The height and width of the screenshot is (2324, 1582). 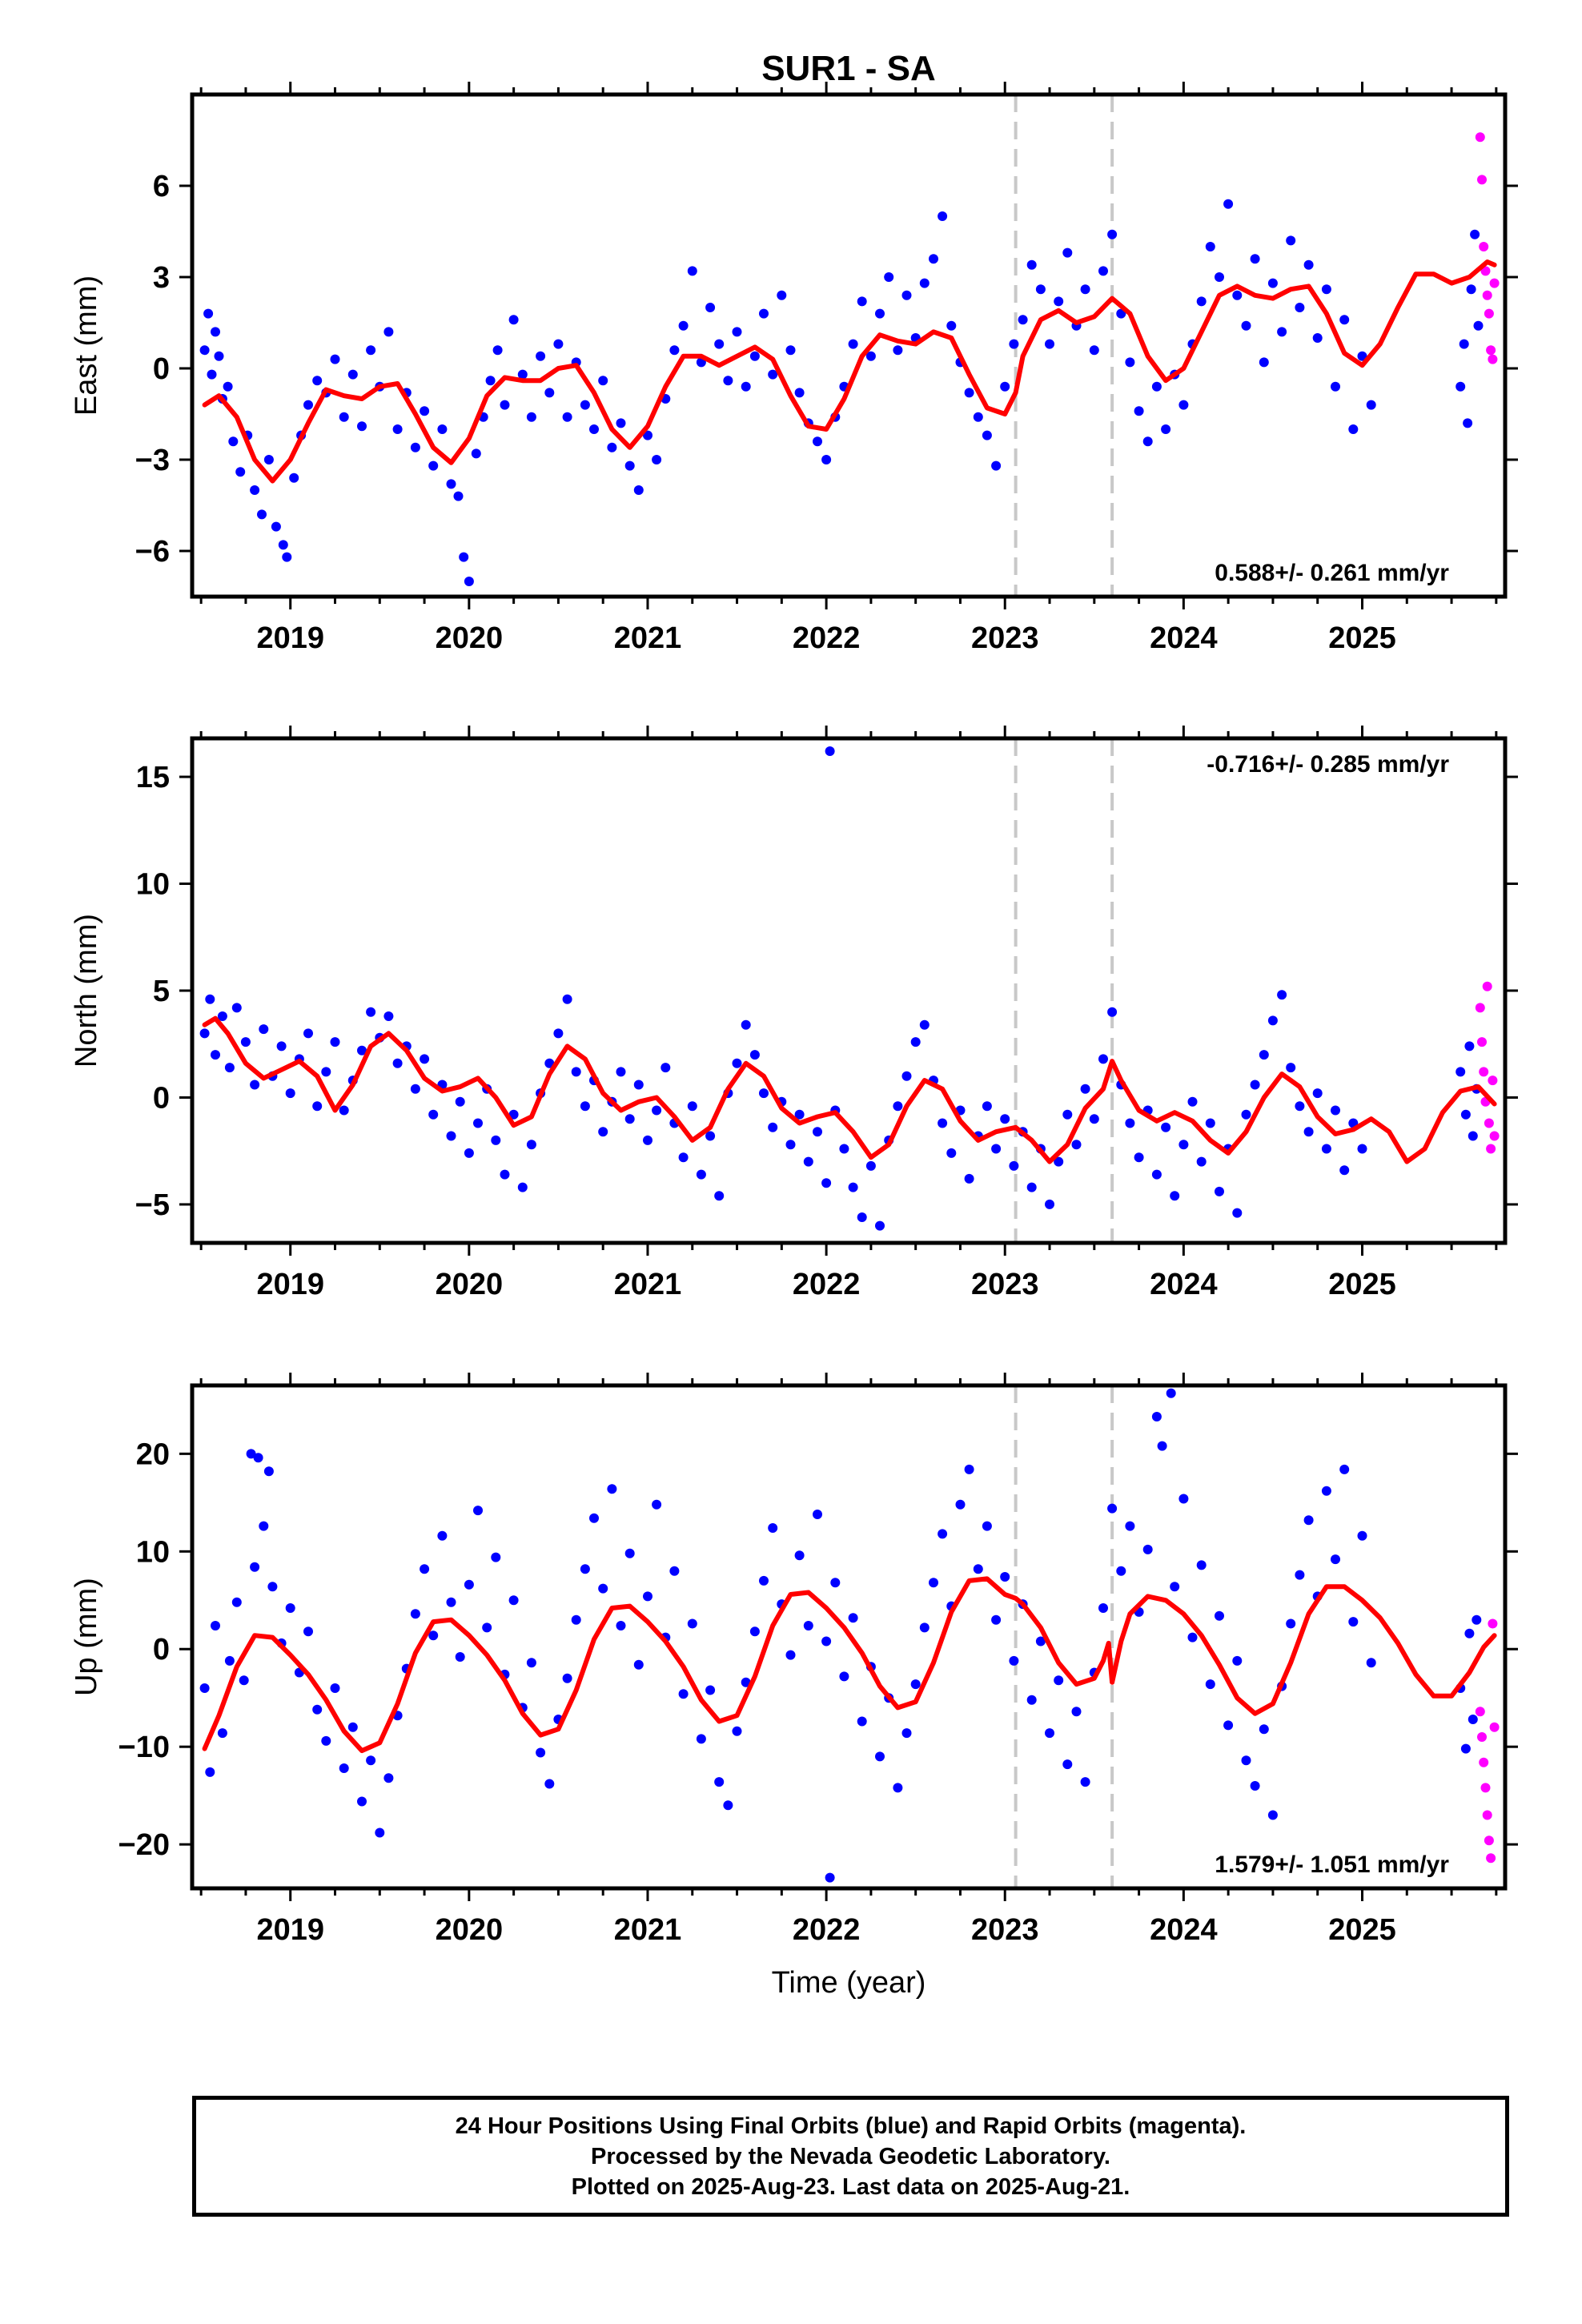 I want to click on x-tick-label: 2025, so click(x=1362, y=638).